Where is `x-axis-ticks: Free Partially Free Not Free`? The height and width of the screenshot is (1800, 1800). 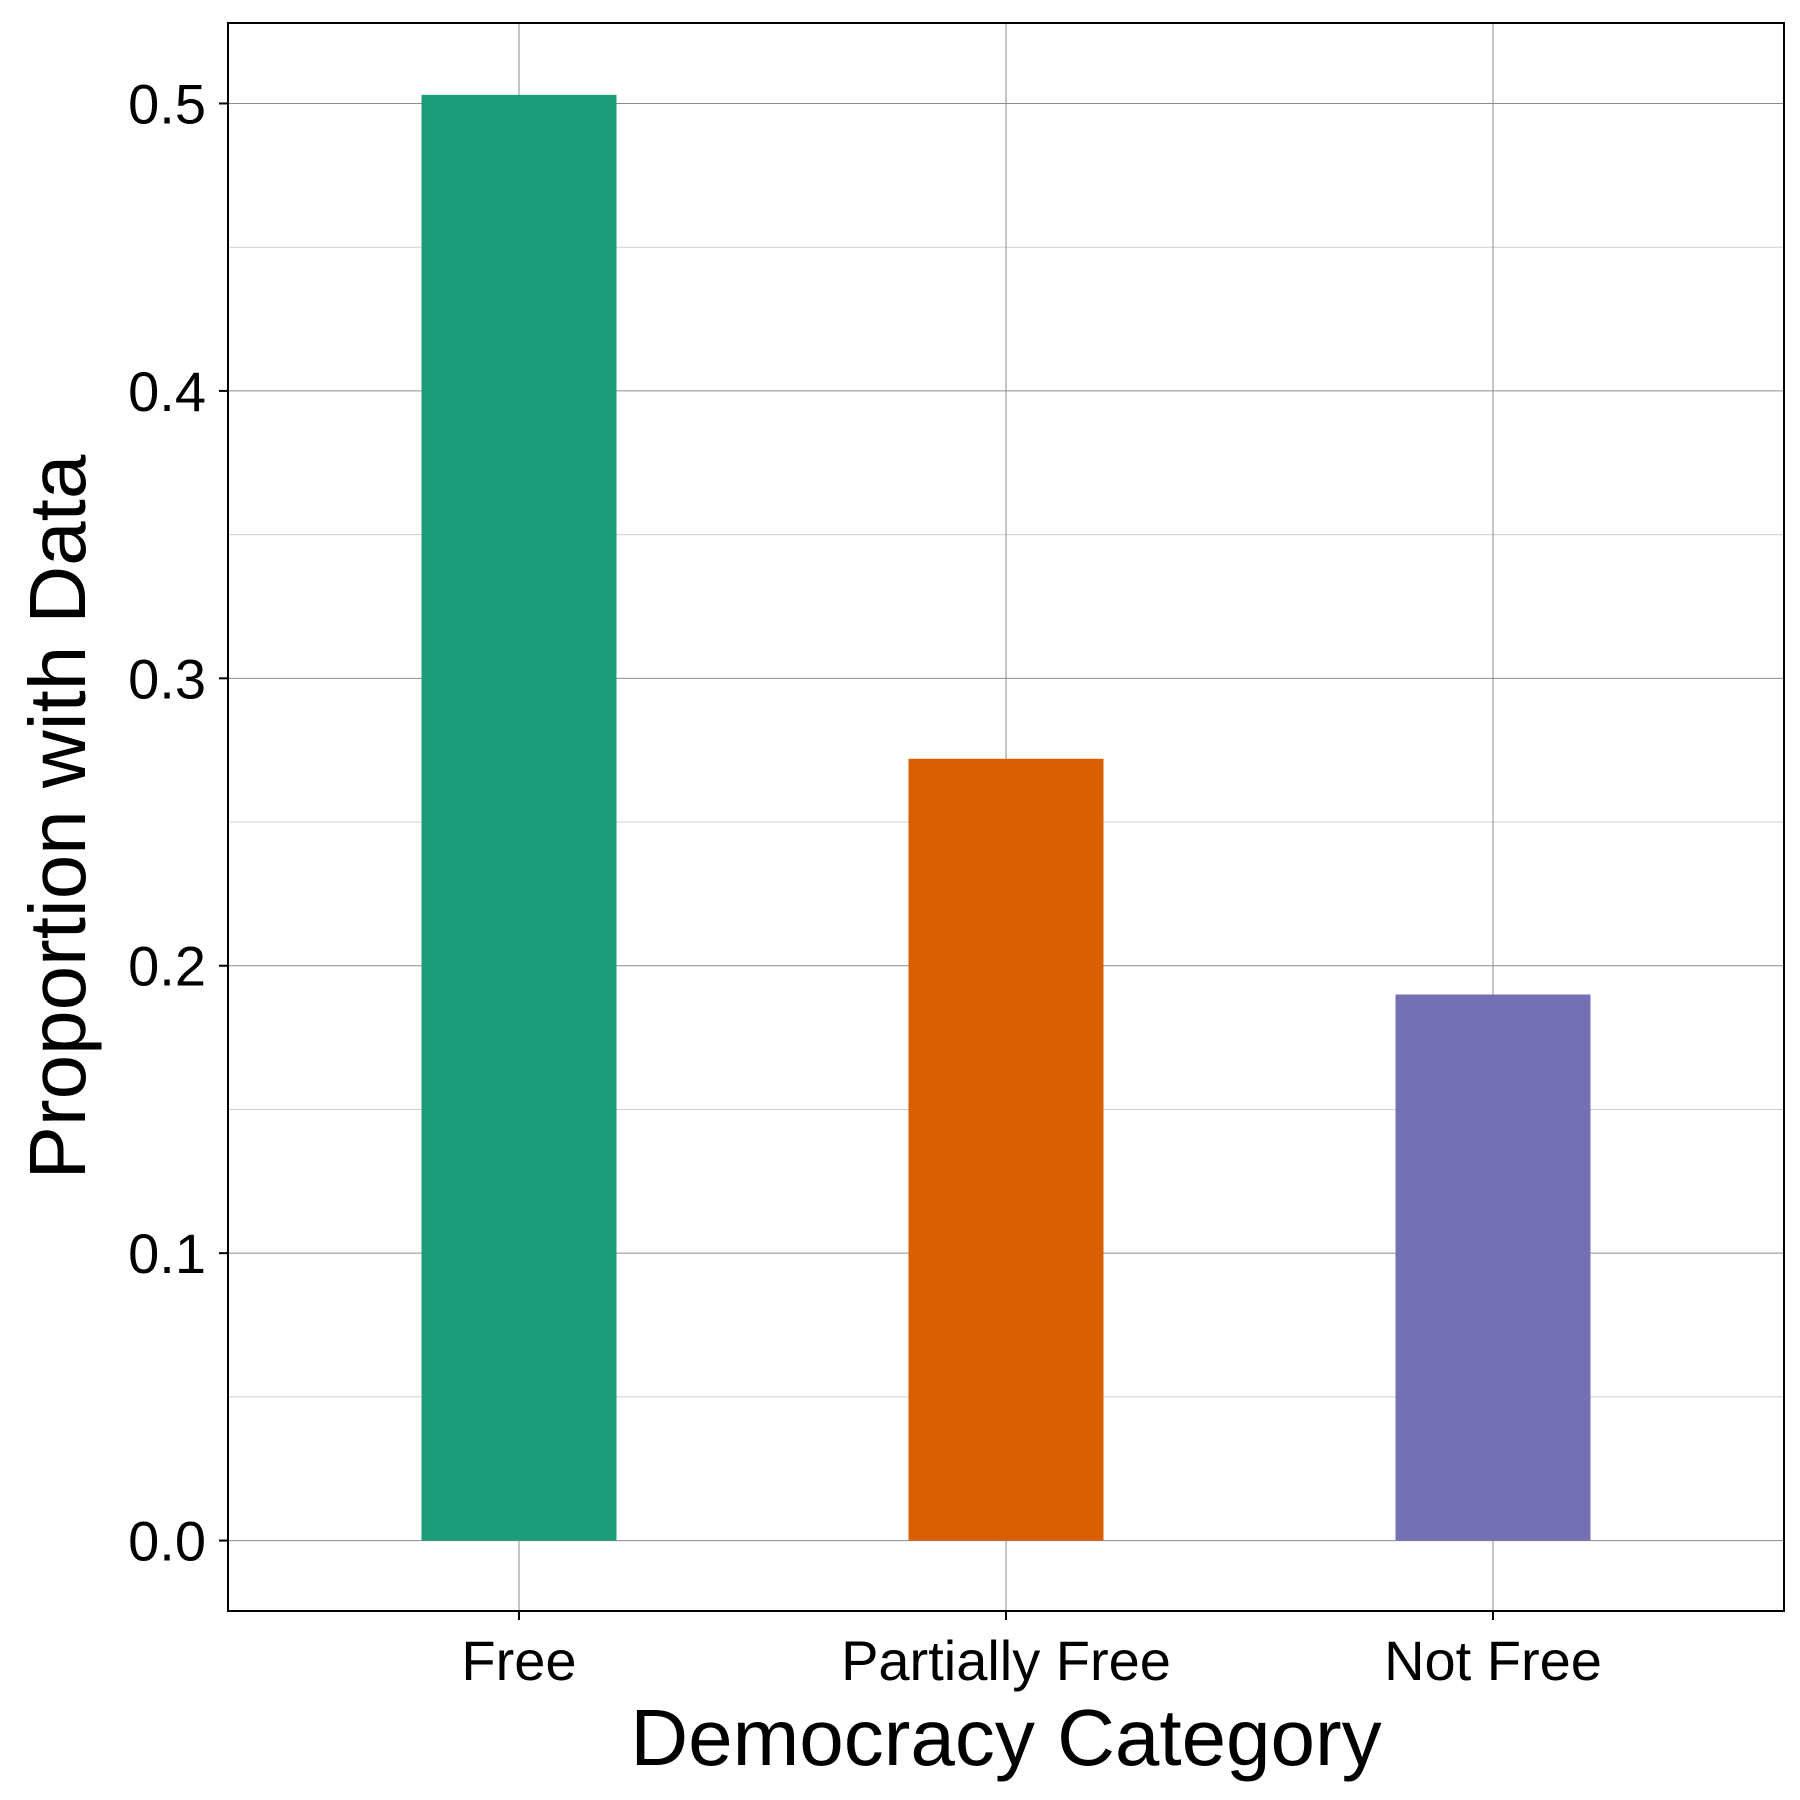
x-axis-ticks: Free Partially Free Not Free is located at coordinates (1031, 1651).